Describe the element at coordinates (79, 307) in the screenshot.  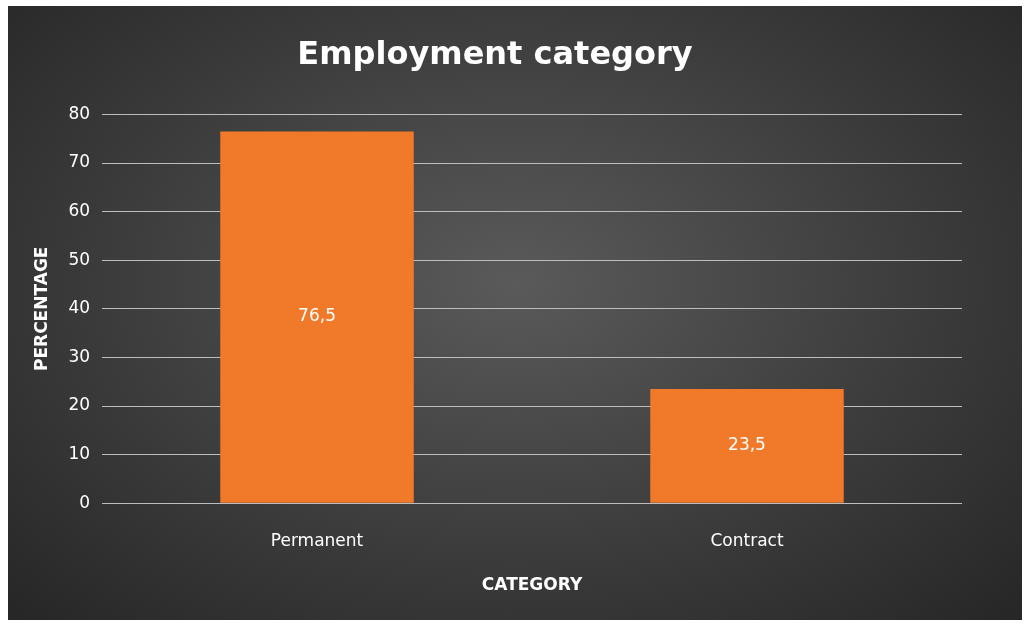
I see `y-tick-label: 40` at that location.